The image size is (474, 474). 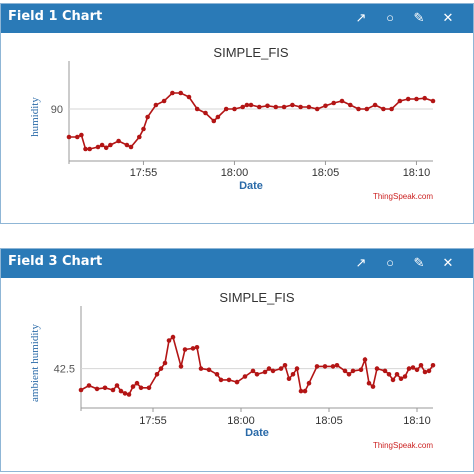 What do you see at coordinates (64, 370) in the screenshot?
I see `y-tick-label: 42.5` at bounding box center [64, 370].